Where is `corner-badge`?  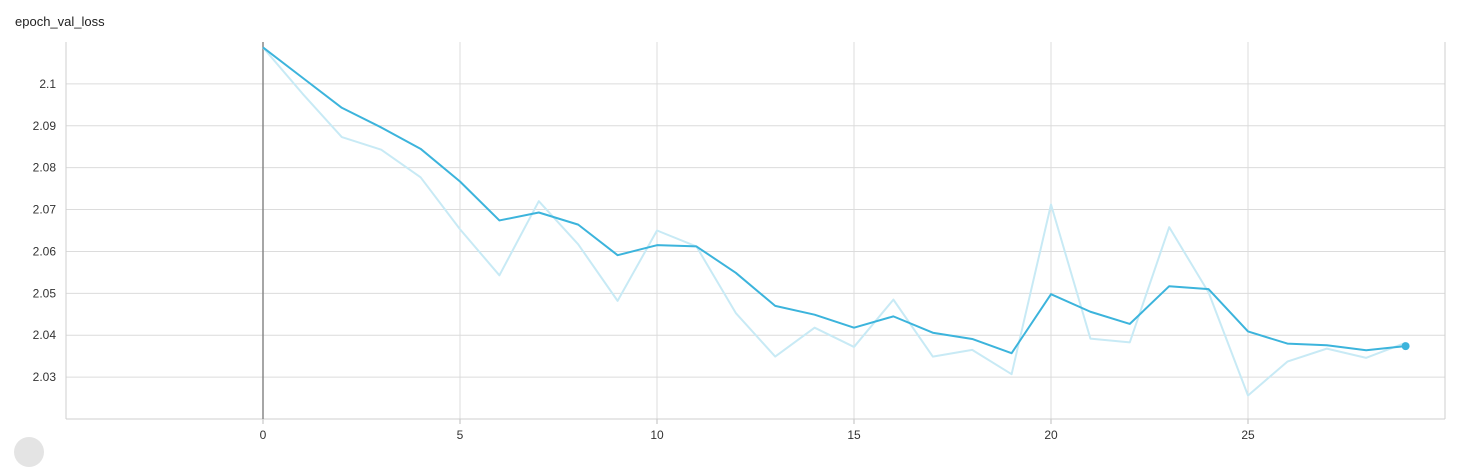
corner-badge is located at coordinates (29, 452).